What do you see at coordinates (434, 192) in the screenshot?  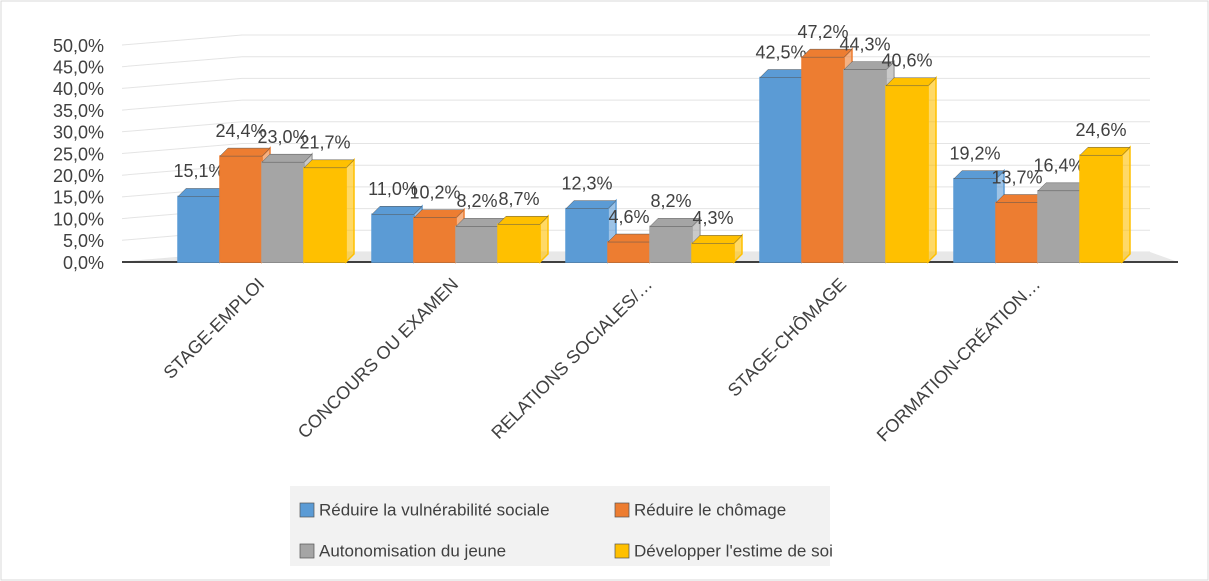 I see `value-label: 10,2%` at bounding box center [434, 192].